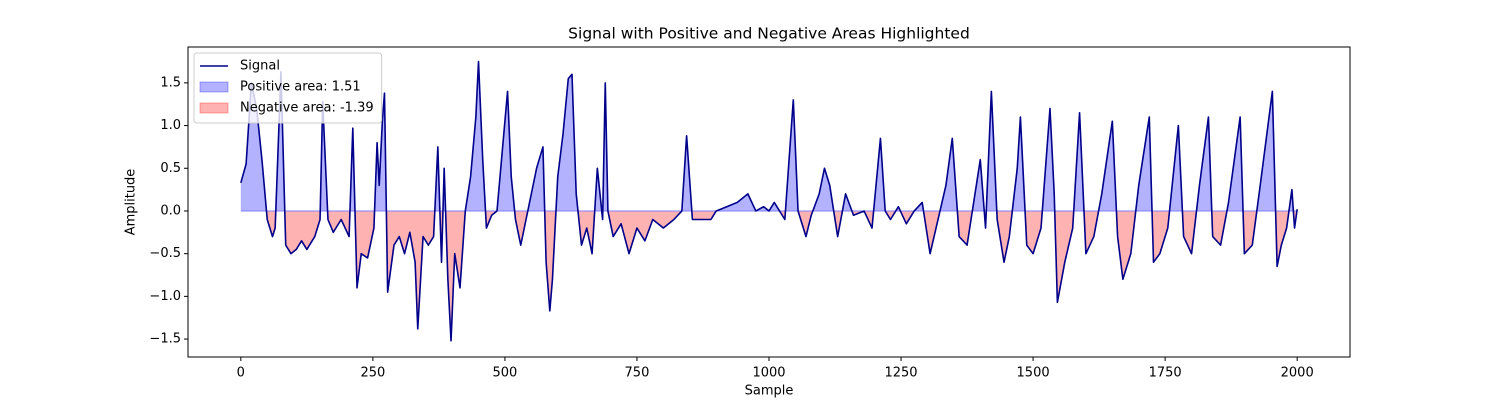 This screenshot has width=1500, height=404. What do you see at coordinates (165, 253) in the screenshot?
I see `y-tick-label: −0.5` at bounding box center [165, 253].